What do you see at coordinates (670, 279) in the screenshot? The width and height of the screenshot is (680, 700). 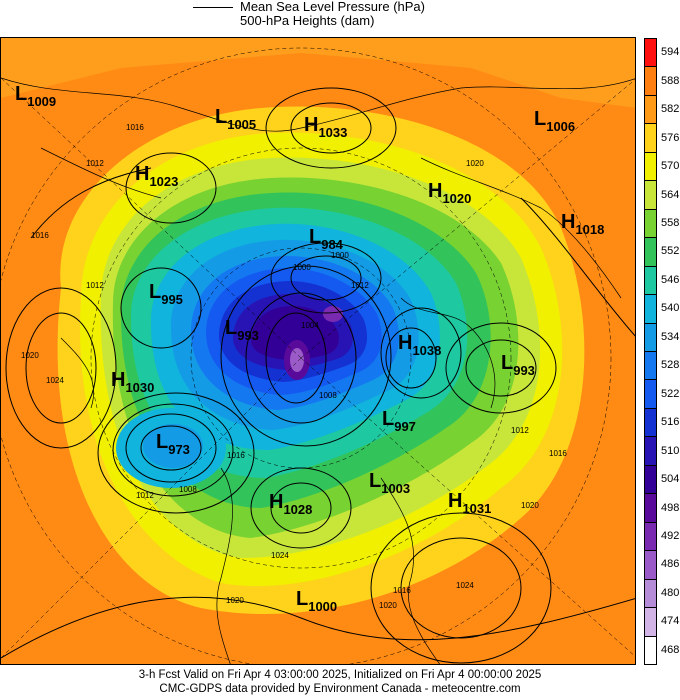 I see `colorbar-label: 546` at bounding box center [670, 279].